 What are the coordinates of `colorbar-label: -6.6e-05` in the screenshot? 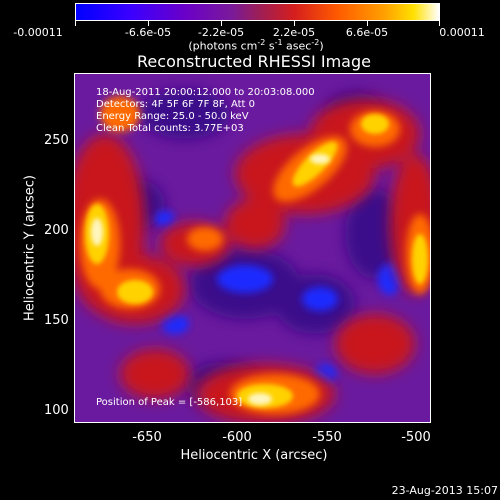 It's located at (148, 32).